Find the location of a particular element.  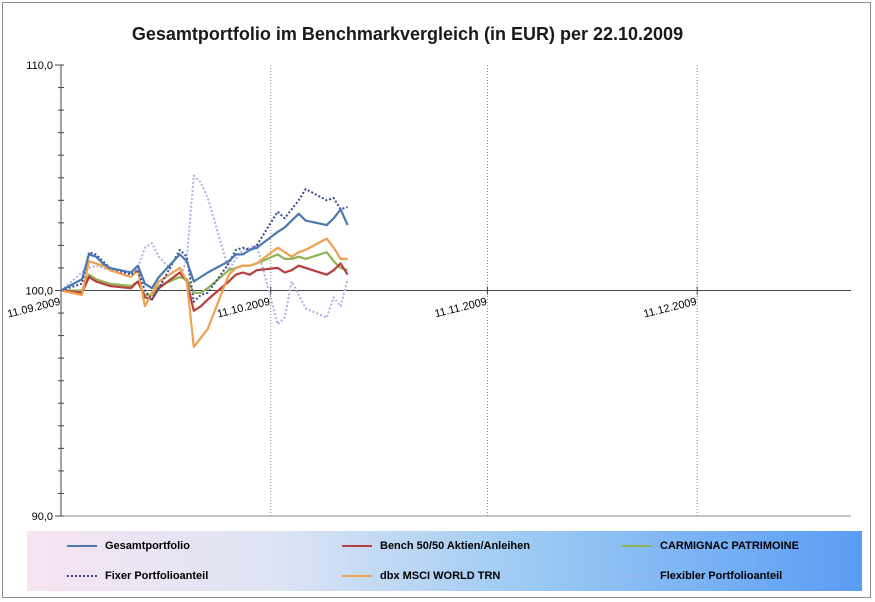

x-tick-label: 11.11.2009 is located at coordinates (460, 308).